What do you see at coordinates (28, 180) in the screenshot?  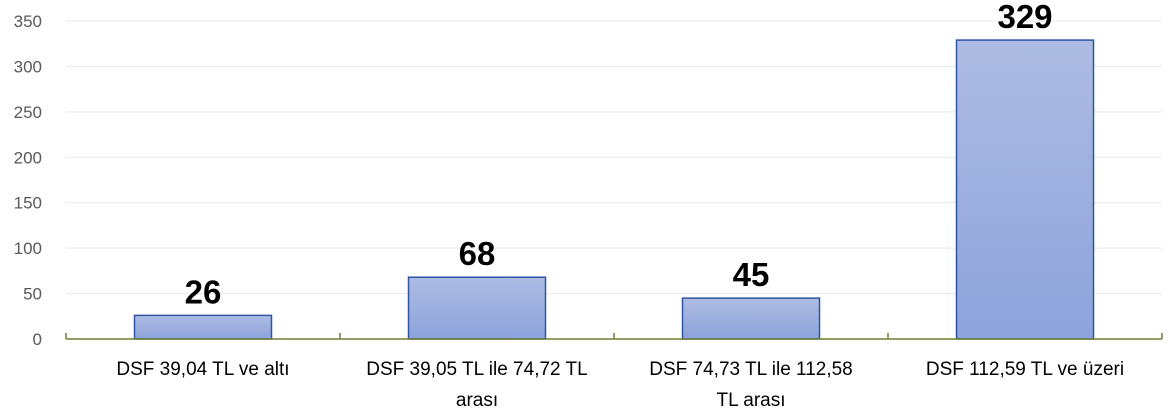 I see `y-axis-tick-labels: 0 50 100 150 200 250 300 350` at bounding box center [28, 180].